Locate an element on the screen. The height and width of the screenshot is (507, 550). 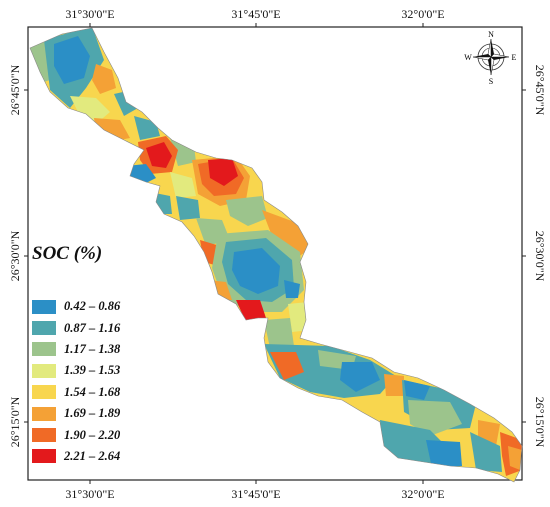
compass-east-label: E is located at coordinates (514, 57).